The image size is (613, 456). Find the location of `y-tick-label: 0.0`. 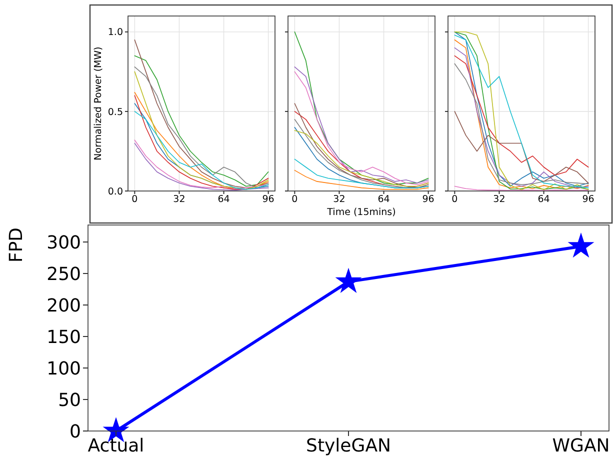

y-tick-label: 0.0 is located at coordinates (115, 192).